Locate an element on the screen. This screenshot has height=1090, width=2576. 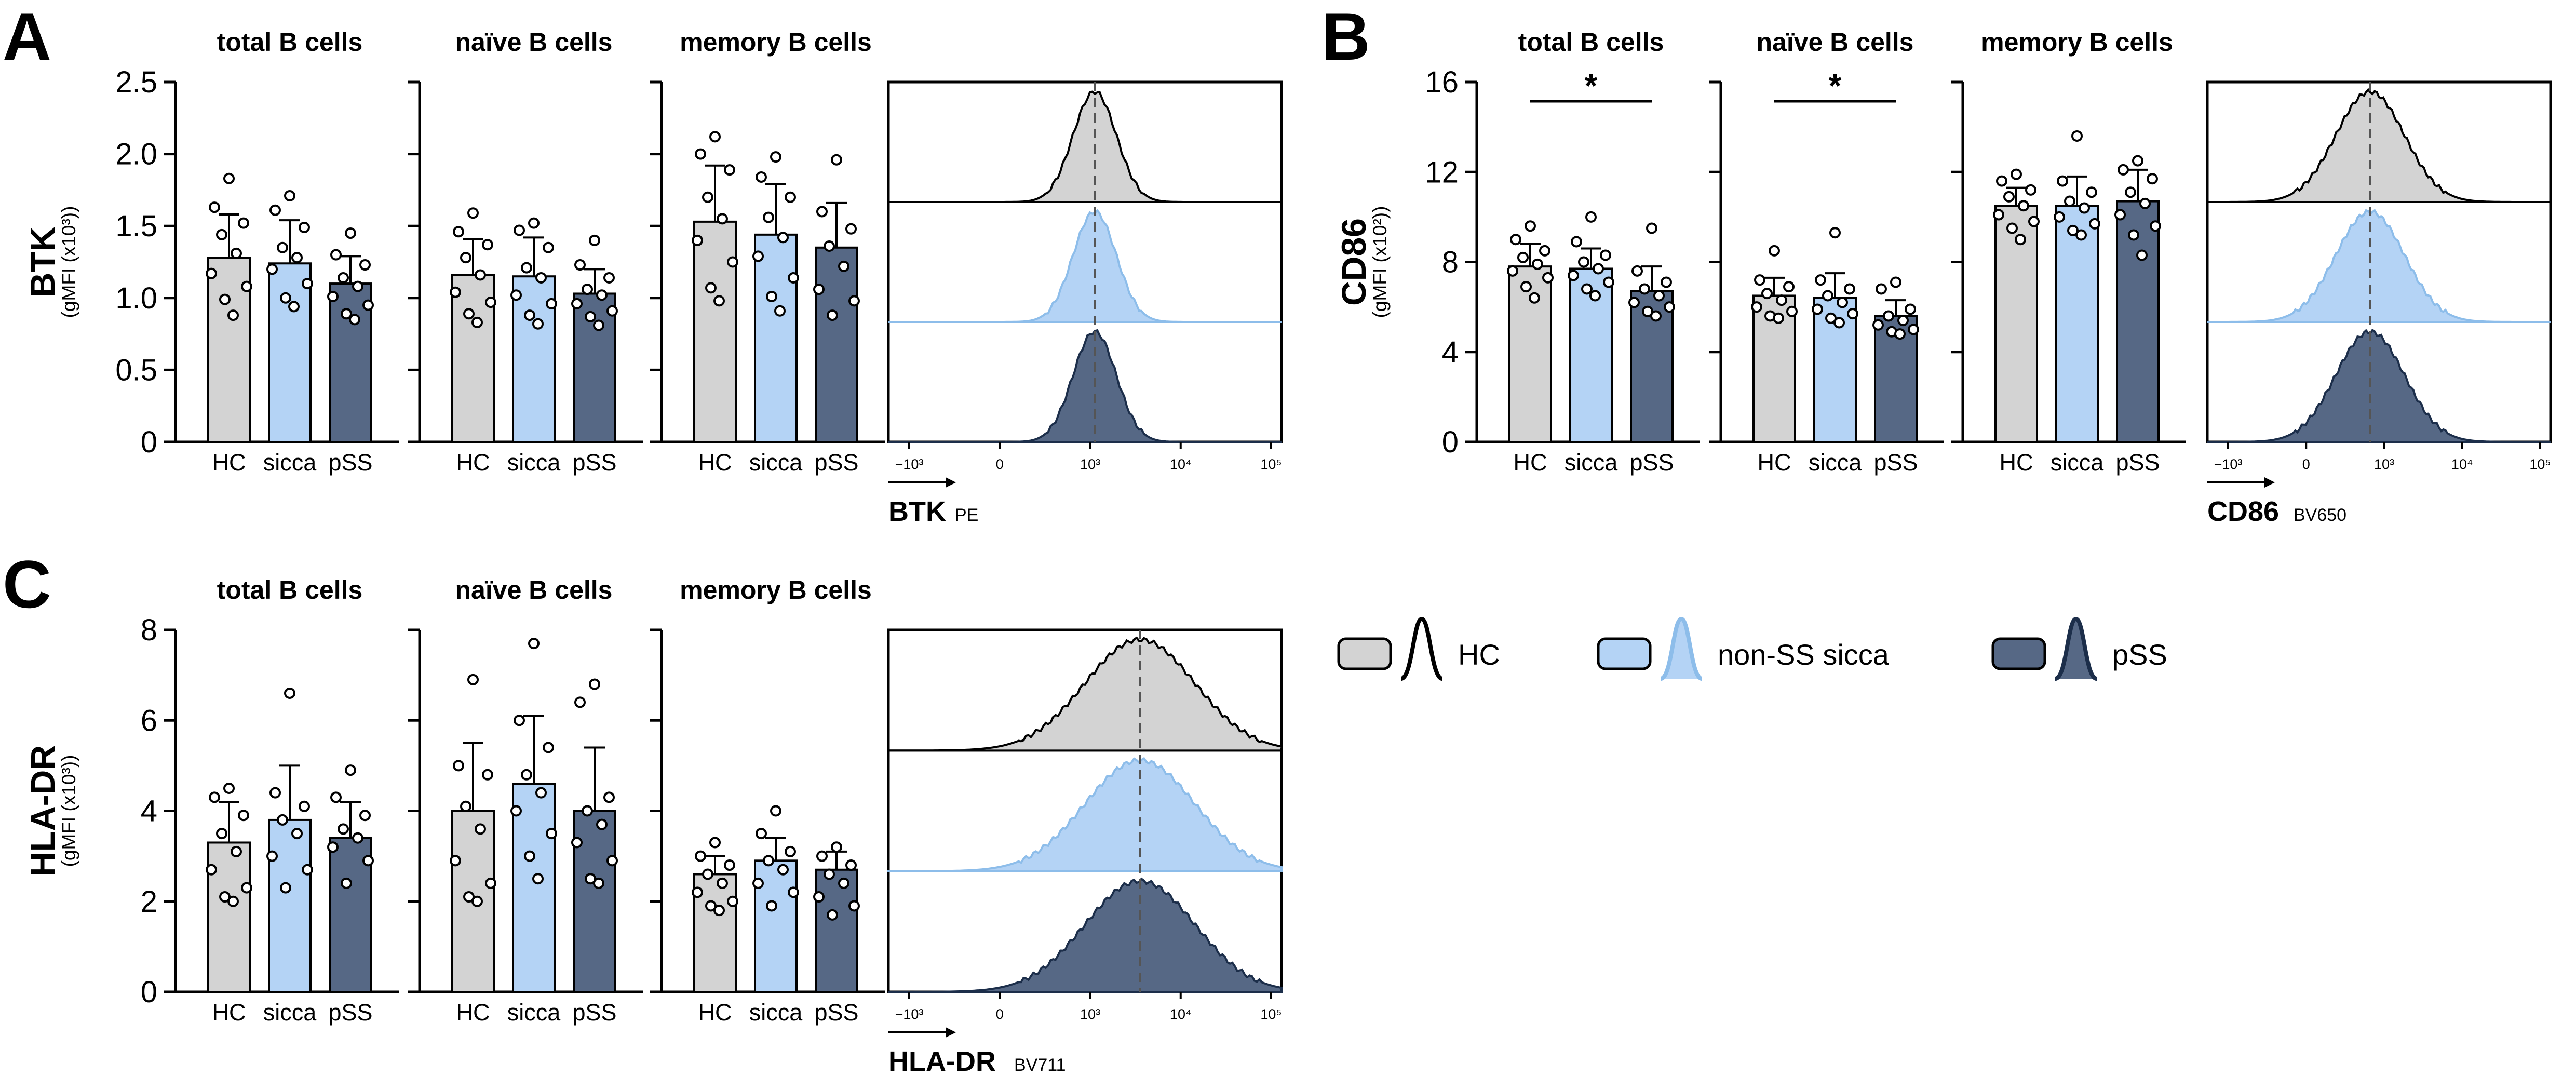
bar-sicca is located at coordinates (776, 338).